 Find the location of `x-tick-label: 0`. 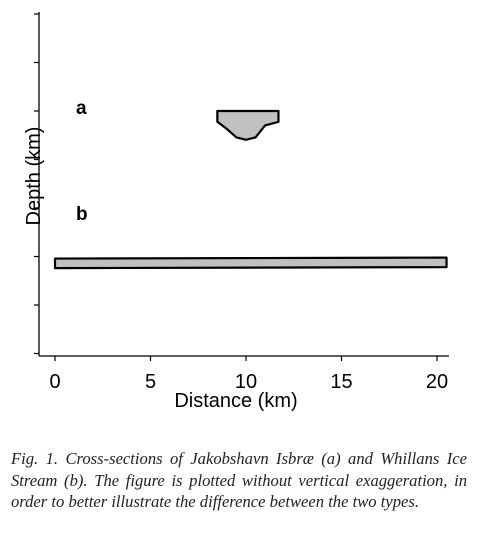

x-tick-label: 0 is located at coordinates (54, 382).